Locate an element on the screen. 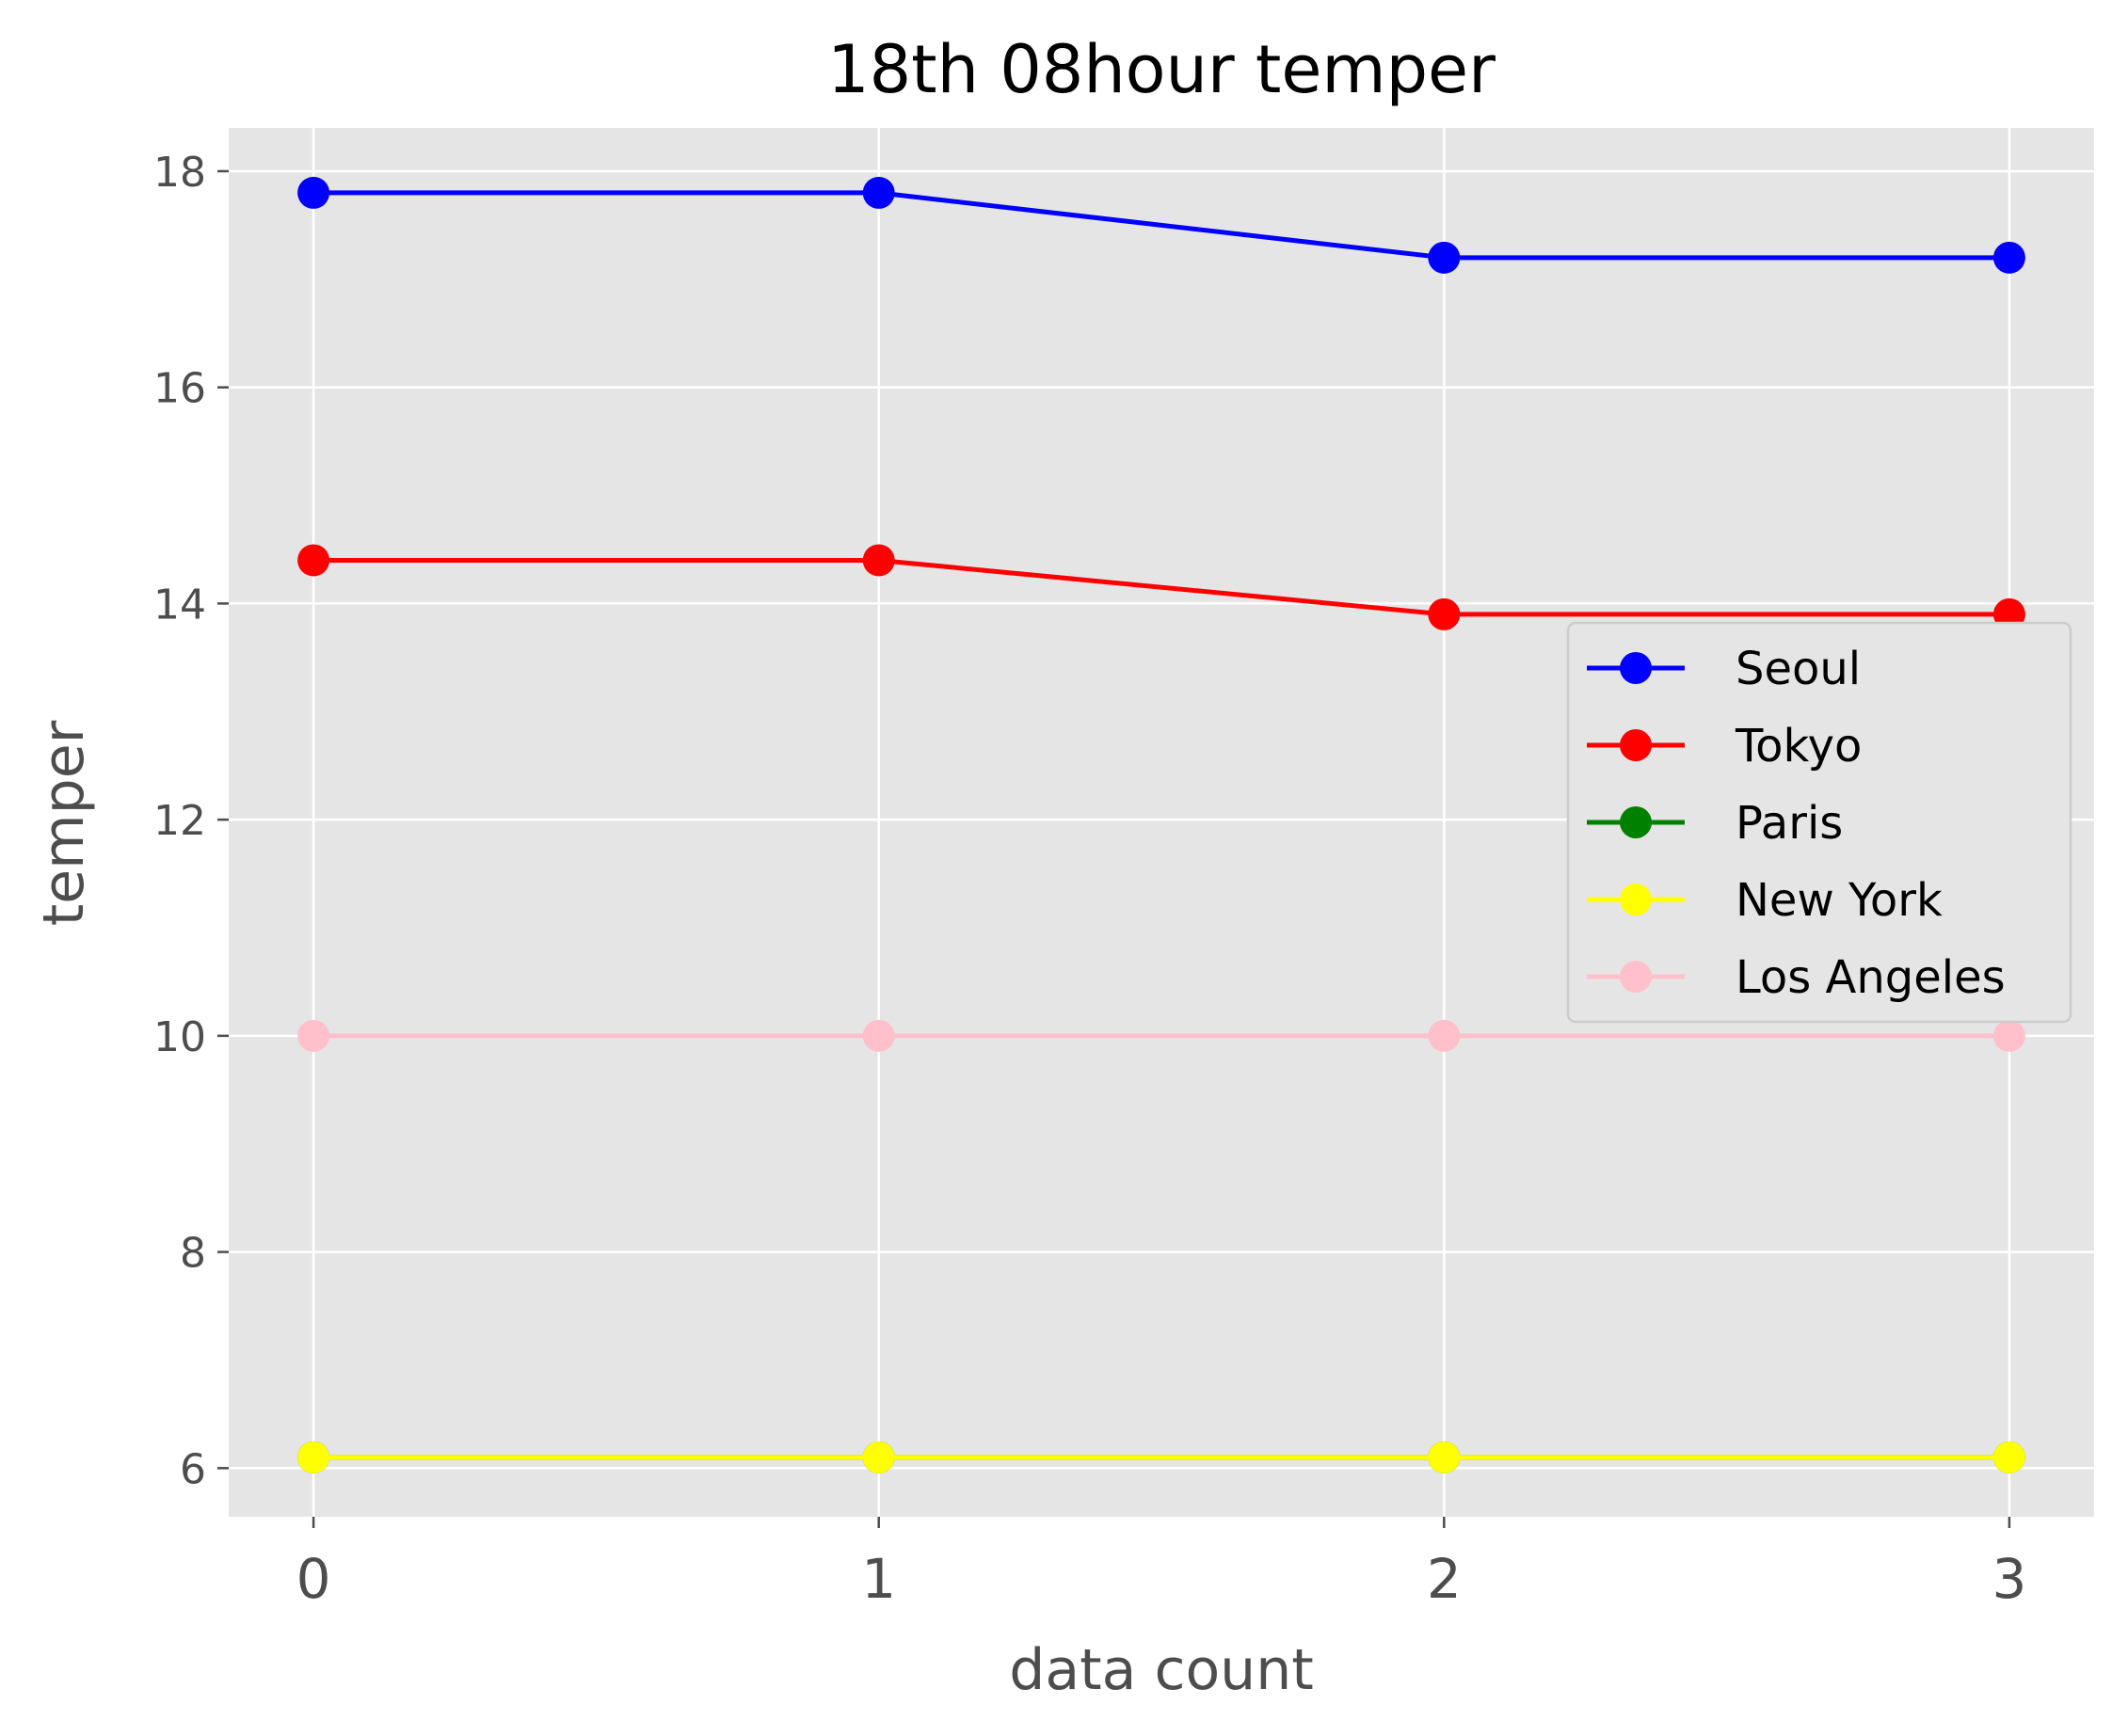 The image size is (2128, 1736). legend-label: Seoul is located at coordinates (1798, 669).